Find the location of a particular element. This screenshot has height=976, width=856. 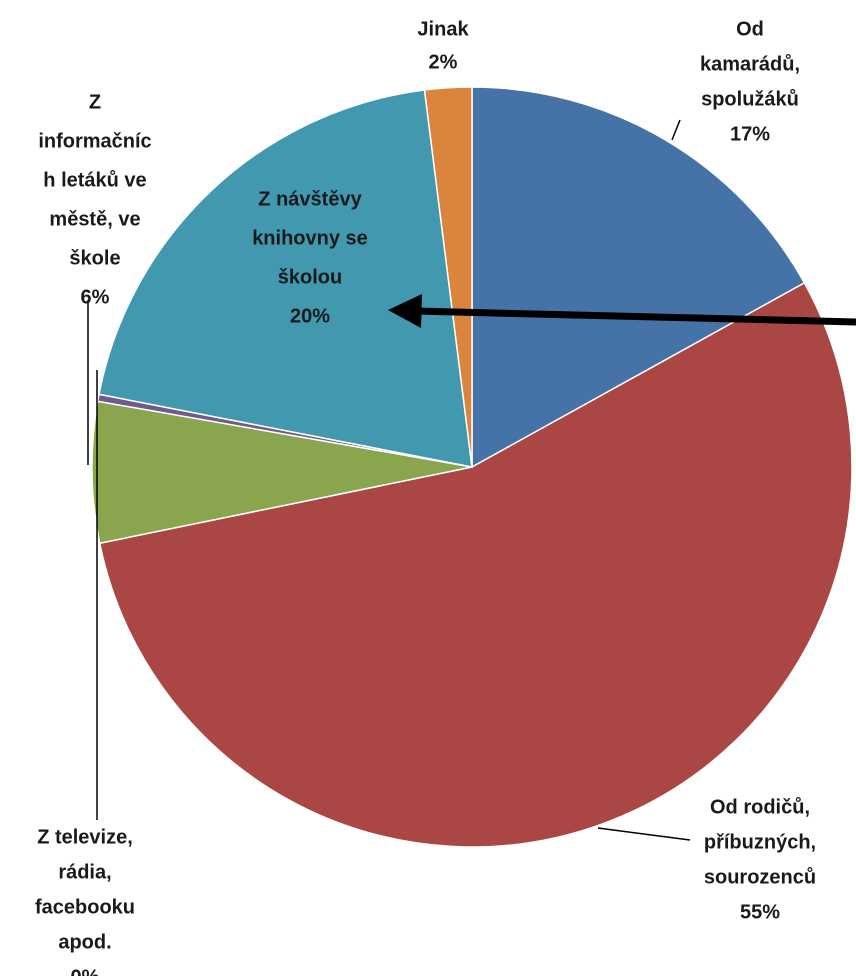

label-line: Jinak is located at coordinates (443, 29).